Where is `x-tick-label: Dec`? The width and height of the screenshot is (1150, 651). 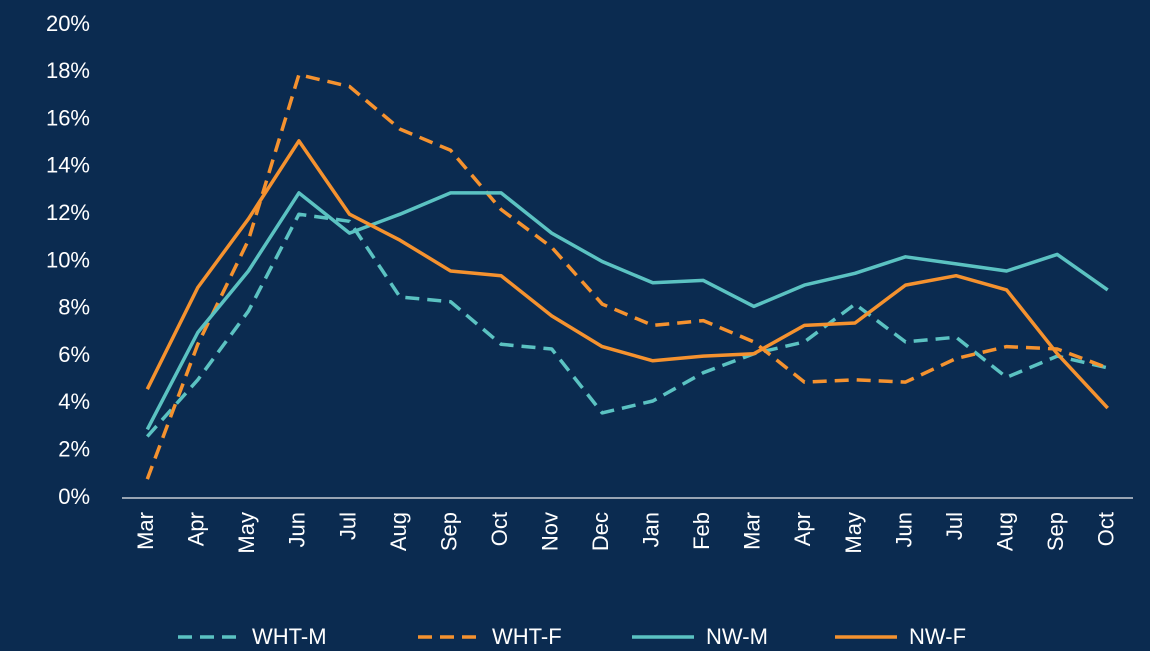 x-tick-label: Dec is located at coordinates (600, 531).